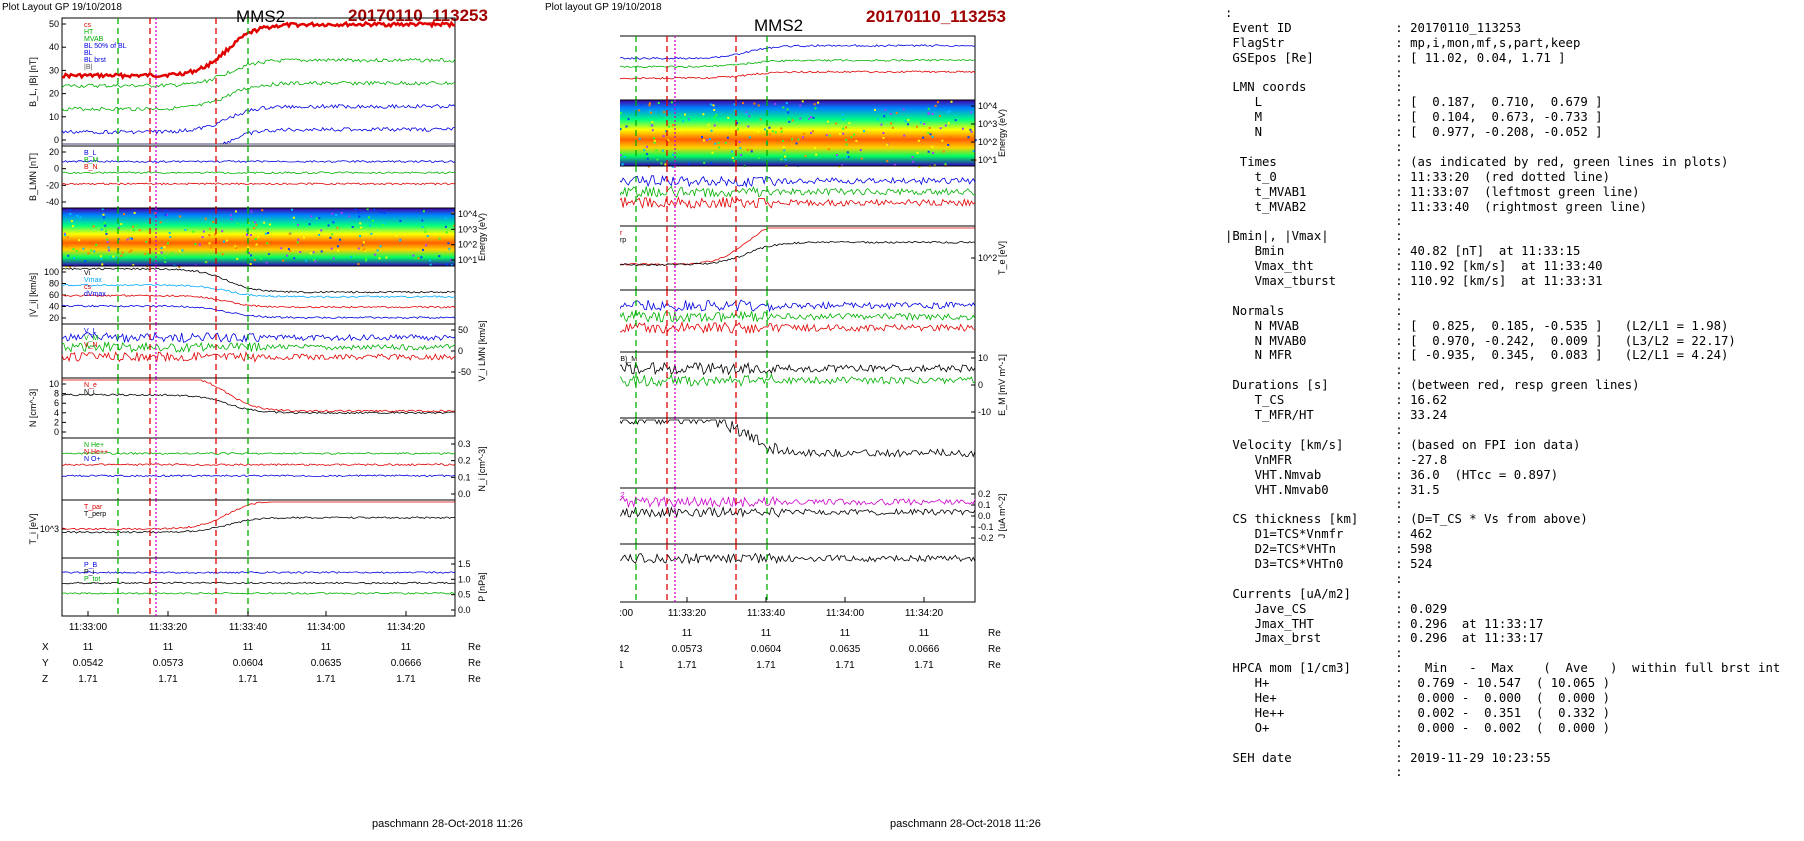  I want to click on summary-line: |Bmin|, |Vmax| :, so click(1314, 236).